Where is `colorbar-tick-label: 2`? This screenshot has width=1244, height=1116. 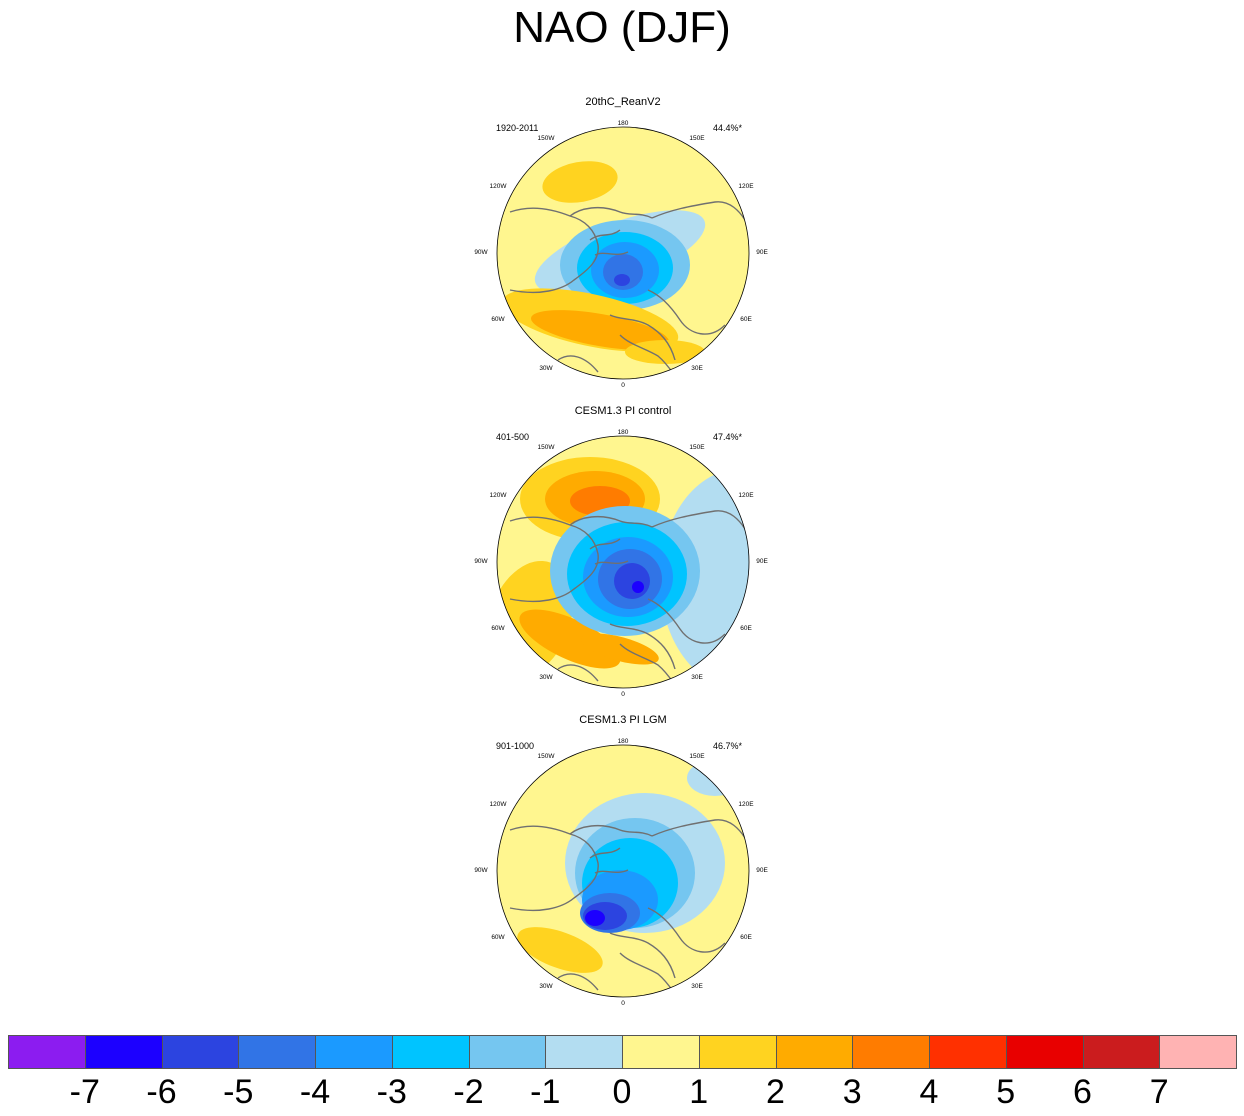 colorbar-tick-label: 2 is located at coordinates (775, 1092).